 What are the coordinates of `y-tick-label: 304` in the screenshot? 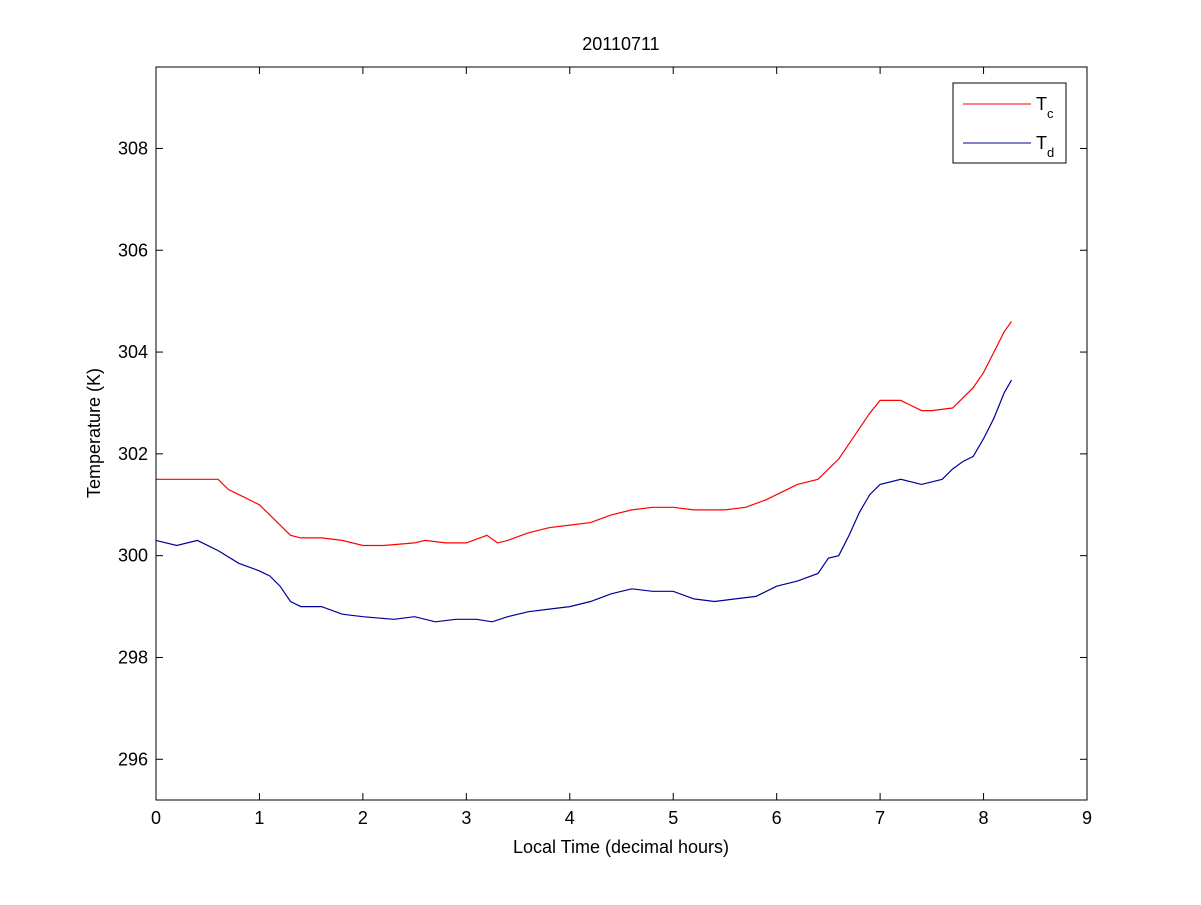 It's located at (133, 352).